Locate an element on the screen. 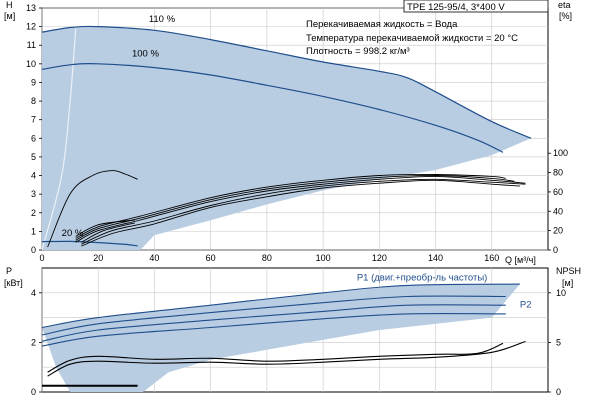  head-tick-label: 9 is located at coordinates (33, 82).